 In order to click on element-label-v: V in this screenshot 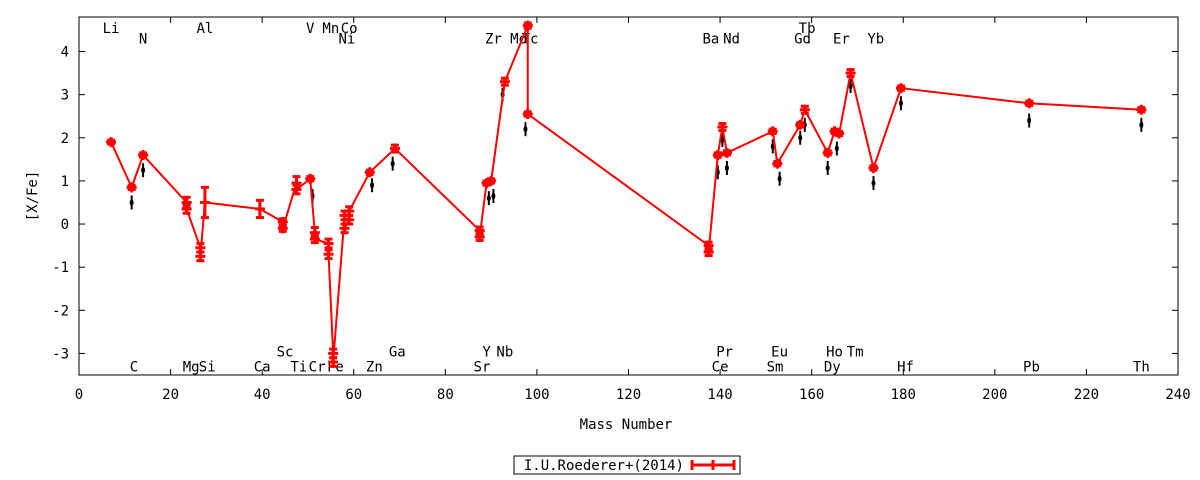, I will do `click(310, 29)`.